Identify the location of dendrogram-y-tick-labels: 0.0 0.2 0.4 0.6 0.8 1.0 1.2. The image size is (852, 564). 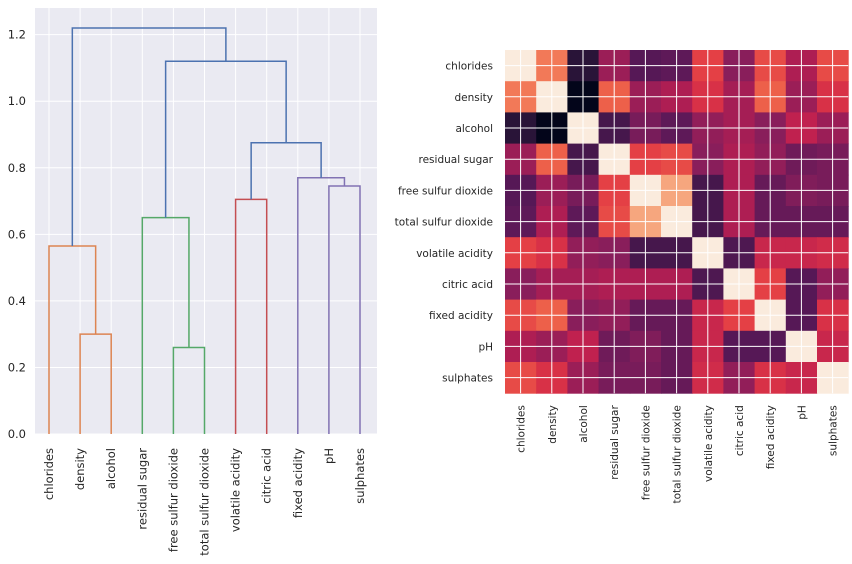
(17, 234).